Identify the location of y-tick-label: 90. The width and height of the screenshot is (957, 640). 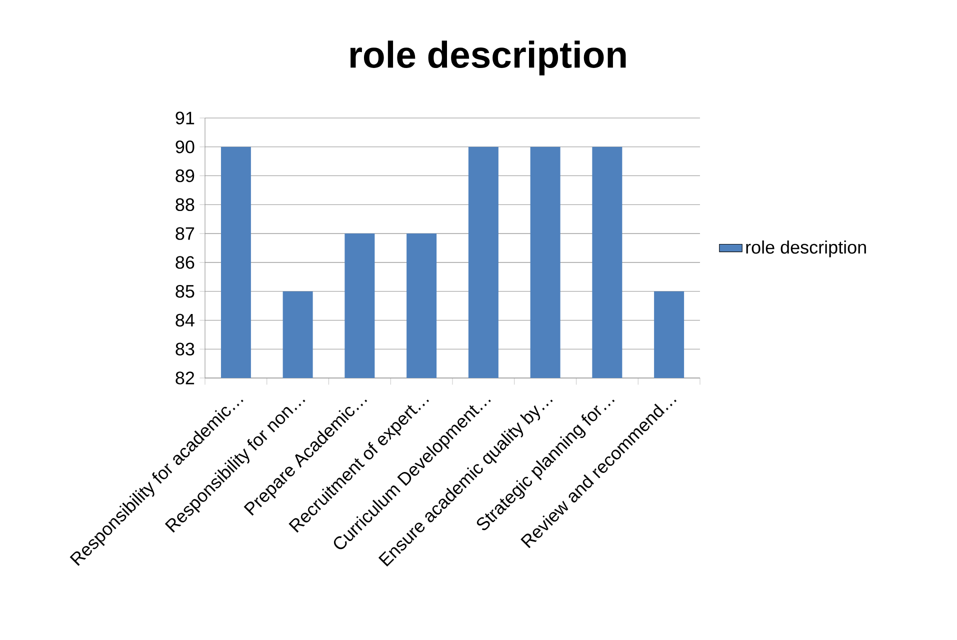
(185, 147).